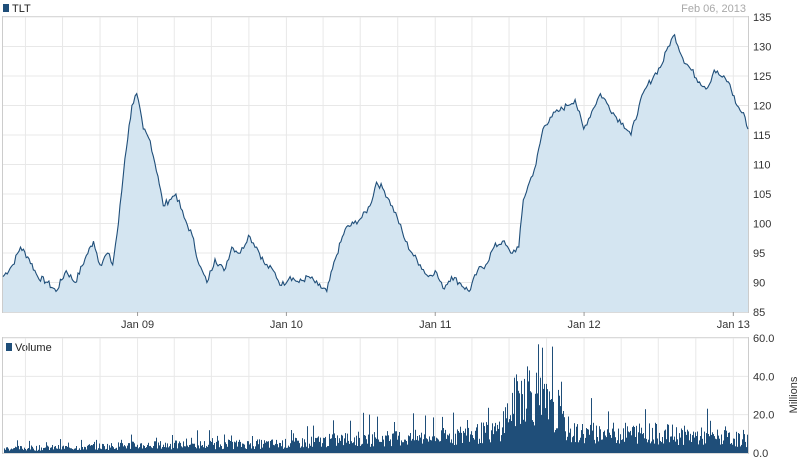 The height and width of the screenshot is (460, 800). What do you see at coordinates (435, 321) in the screenshot?
I see `x-axis: Jan 09 Jan 10 Jan 11 Jan 12 Jan 13` at bounding box center [435, 321].